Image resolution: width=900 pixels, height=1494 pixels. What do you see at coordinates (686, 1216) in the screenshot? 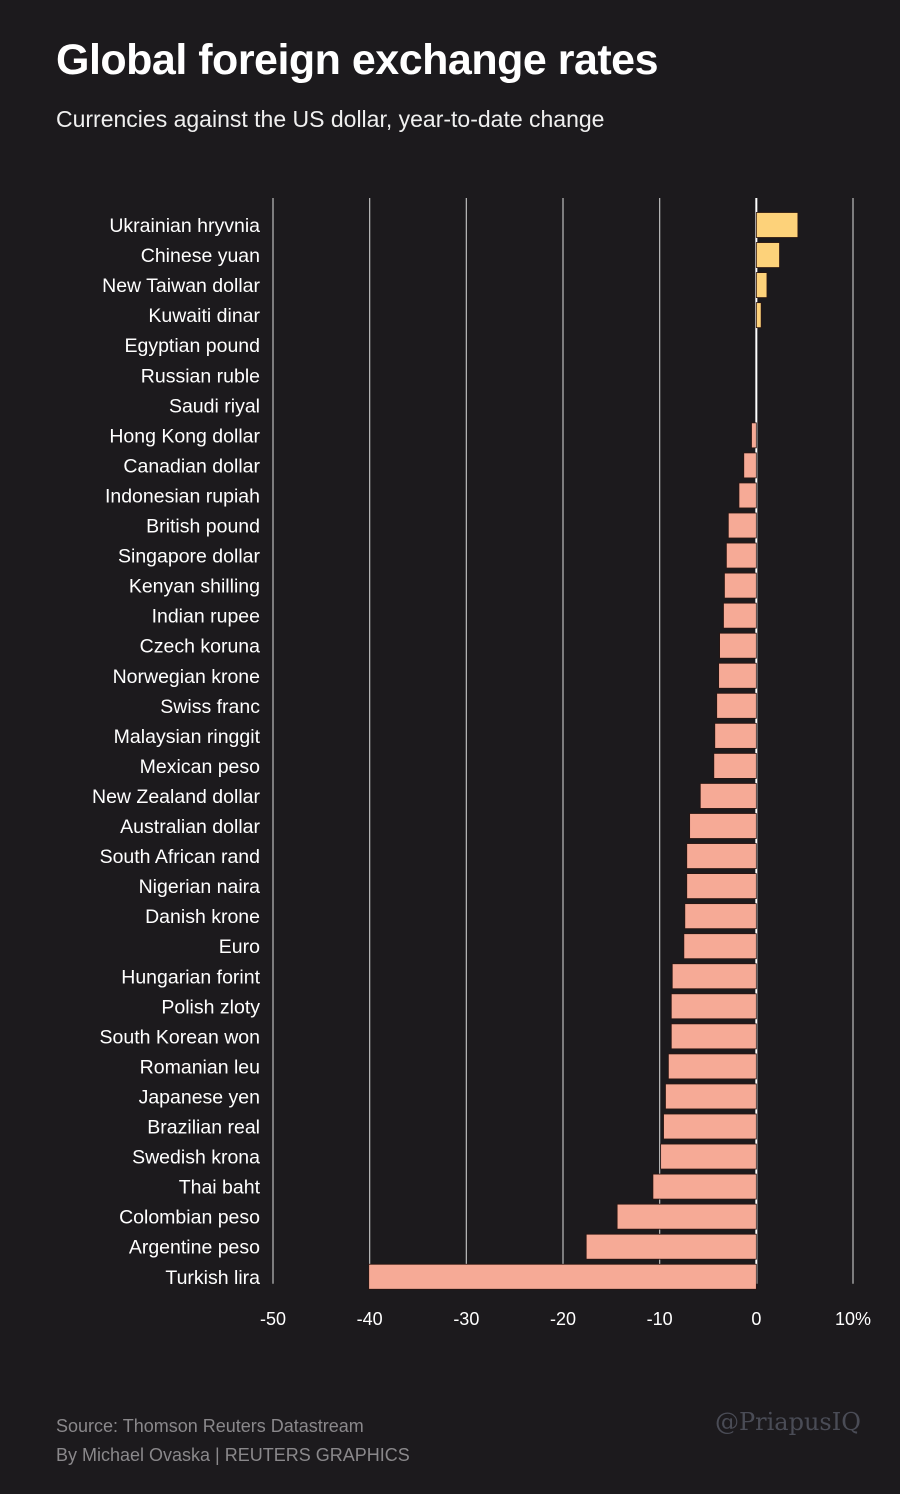
I see `bar-colombian-peso` at bounding box center [686, 1216].